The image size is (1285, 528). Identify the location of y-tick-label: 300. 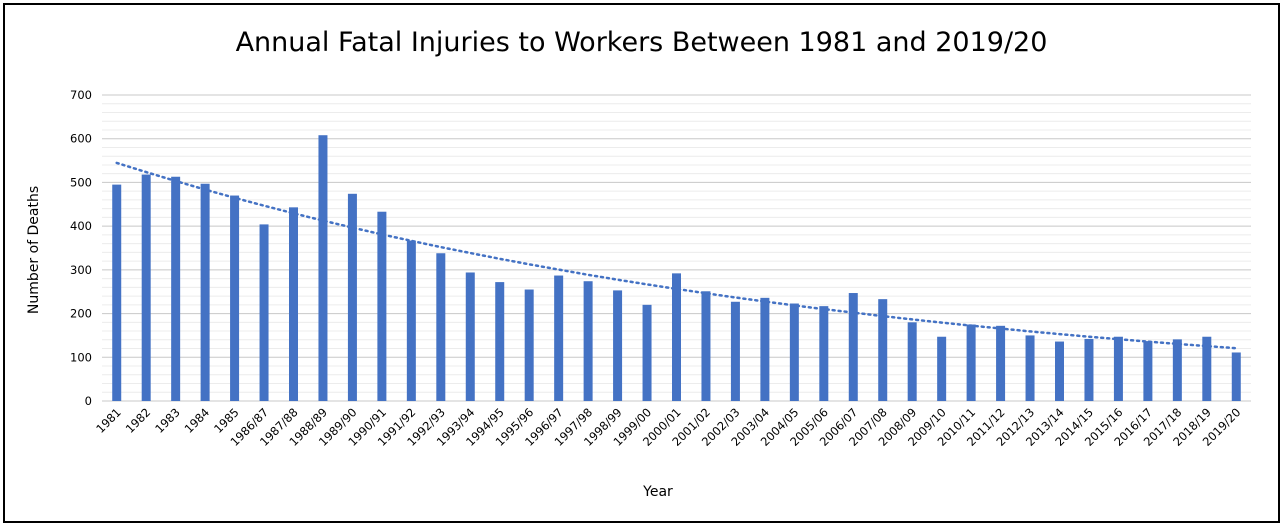
(81, 270).